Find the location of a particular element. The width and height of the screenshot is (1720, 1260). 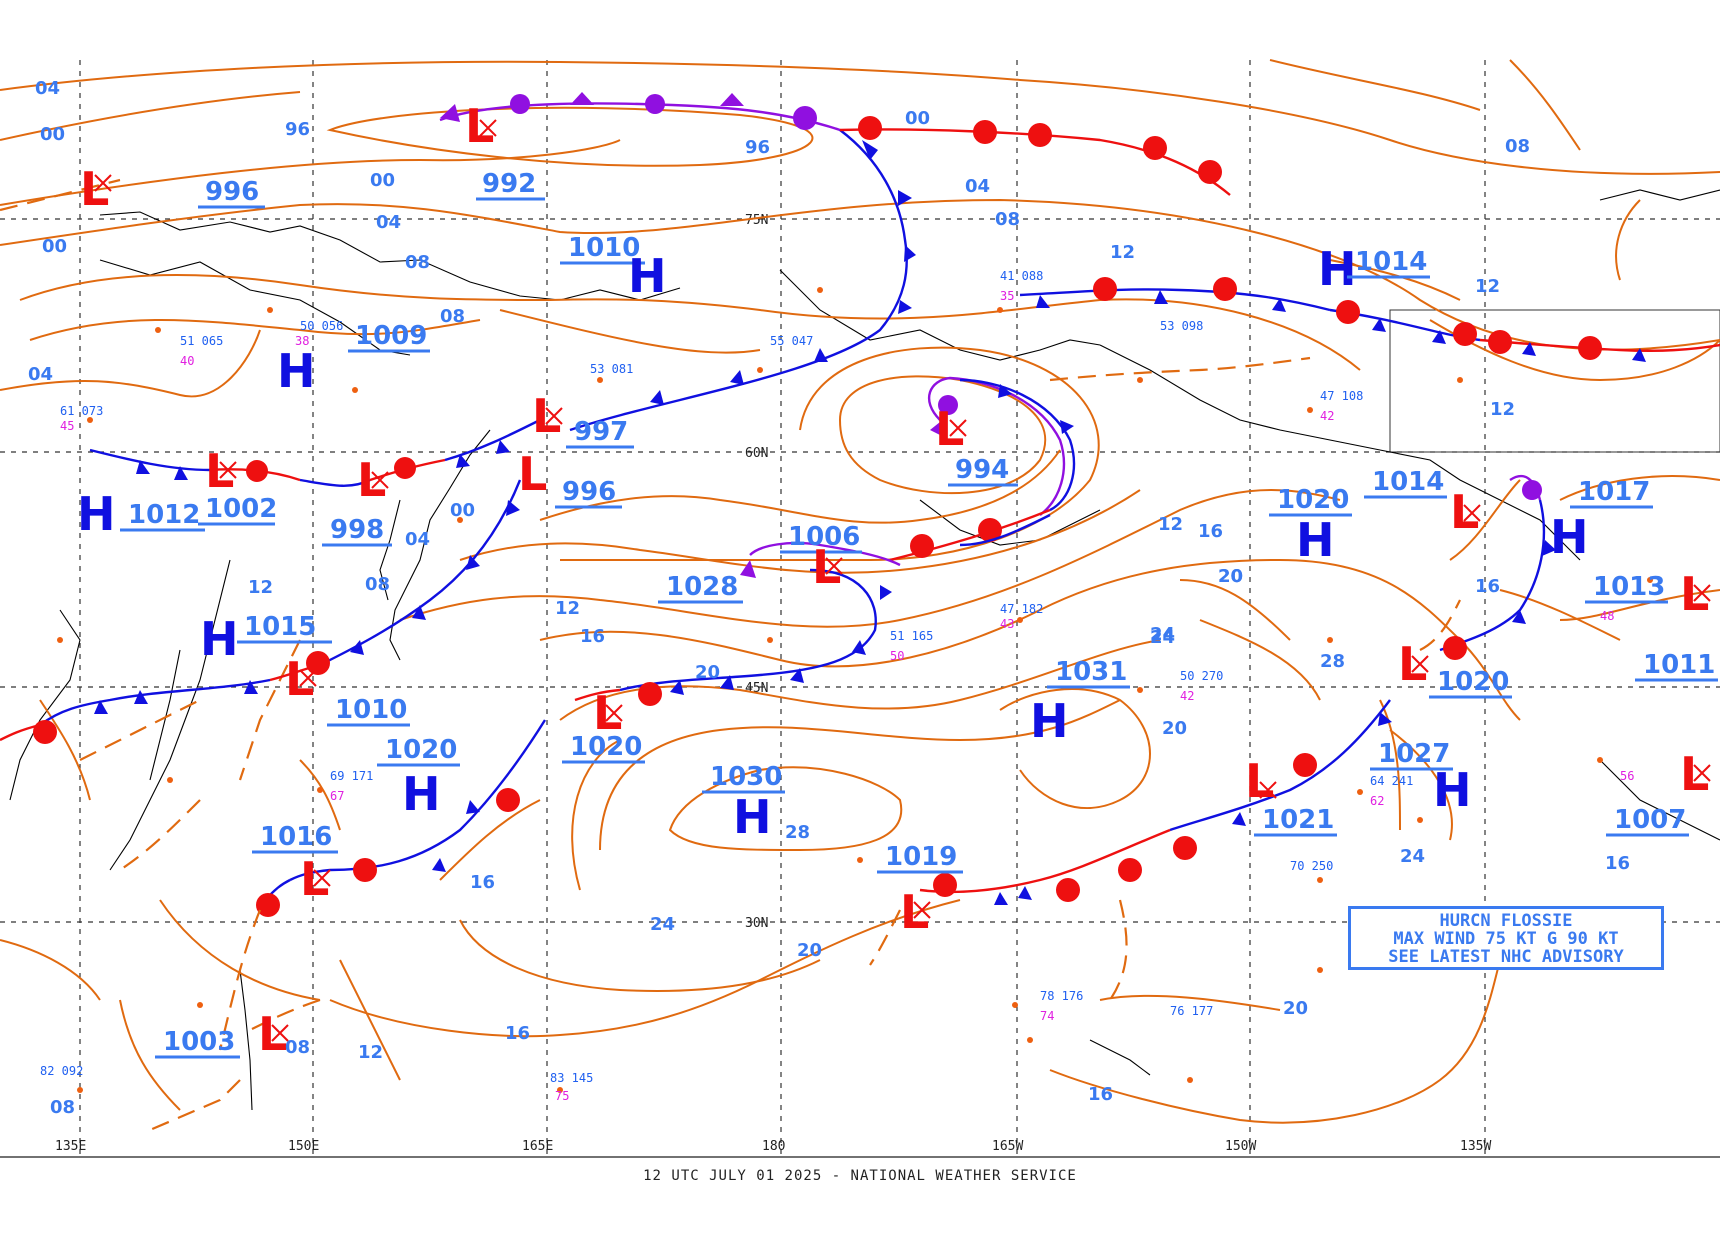

lat-label: 30N is located at coordinates (756, 923).